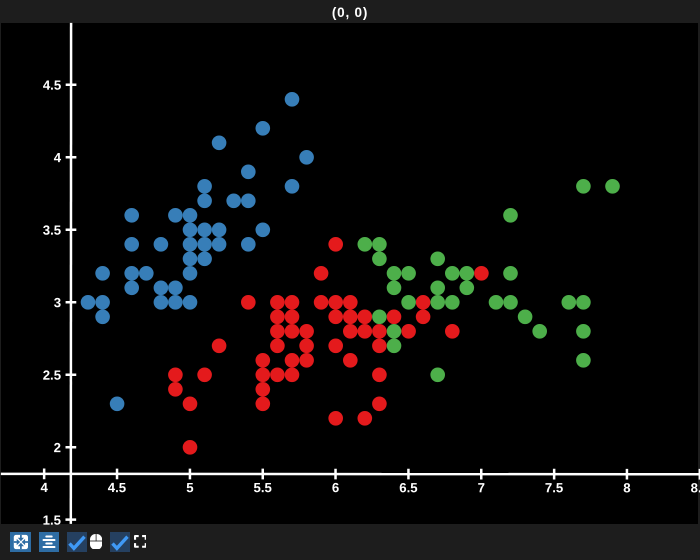 The height and width of the screenshot is (560, 700). What do you see at coordinates (481, 487) in the screenshot?
I see `svg-text: 7` at bounding box center [481, 487].